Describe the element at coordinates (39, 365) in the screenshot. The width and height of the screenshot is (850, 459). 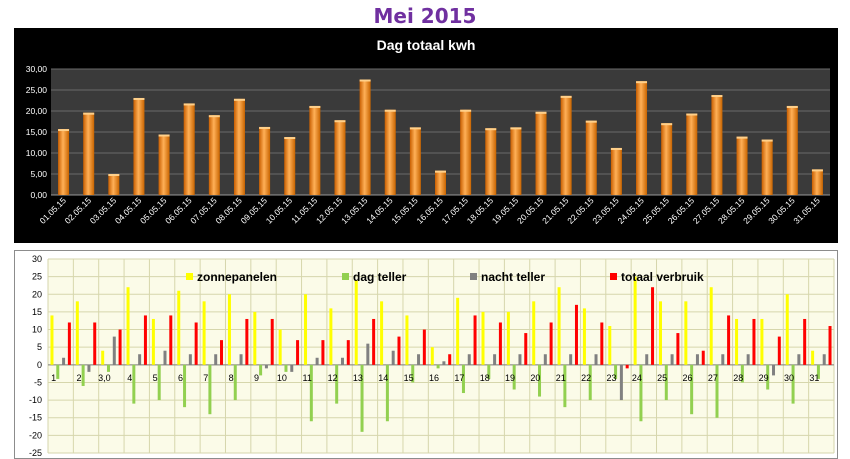
I see `y-tick-label: 0` at that location.